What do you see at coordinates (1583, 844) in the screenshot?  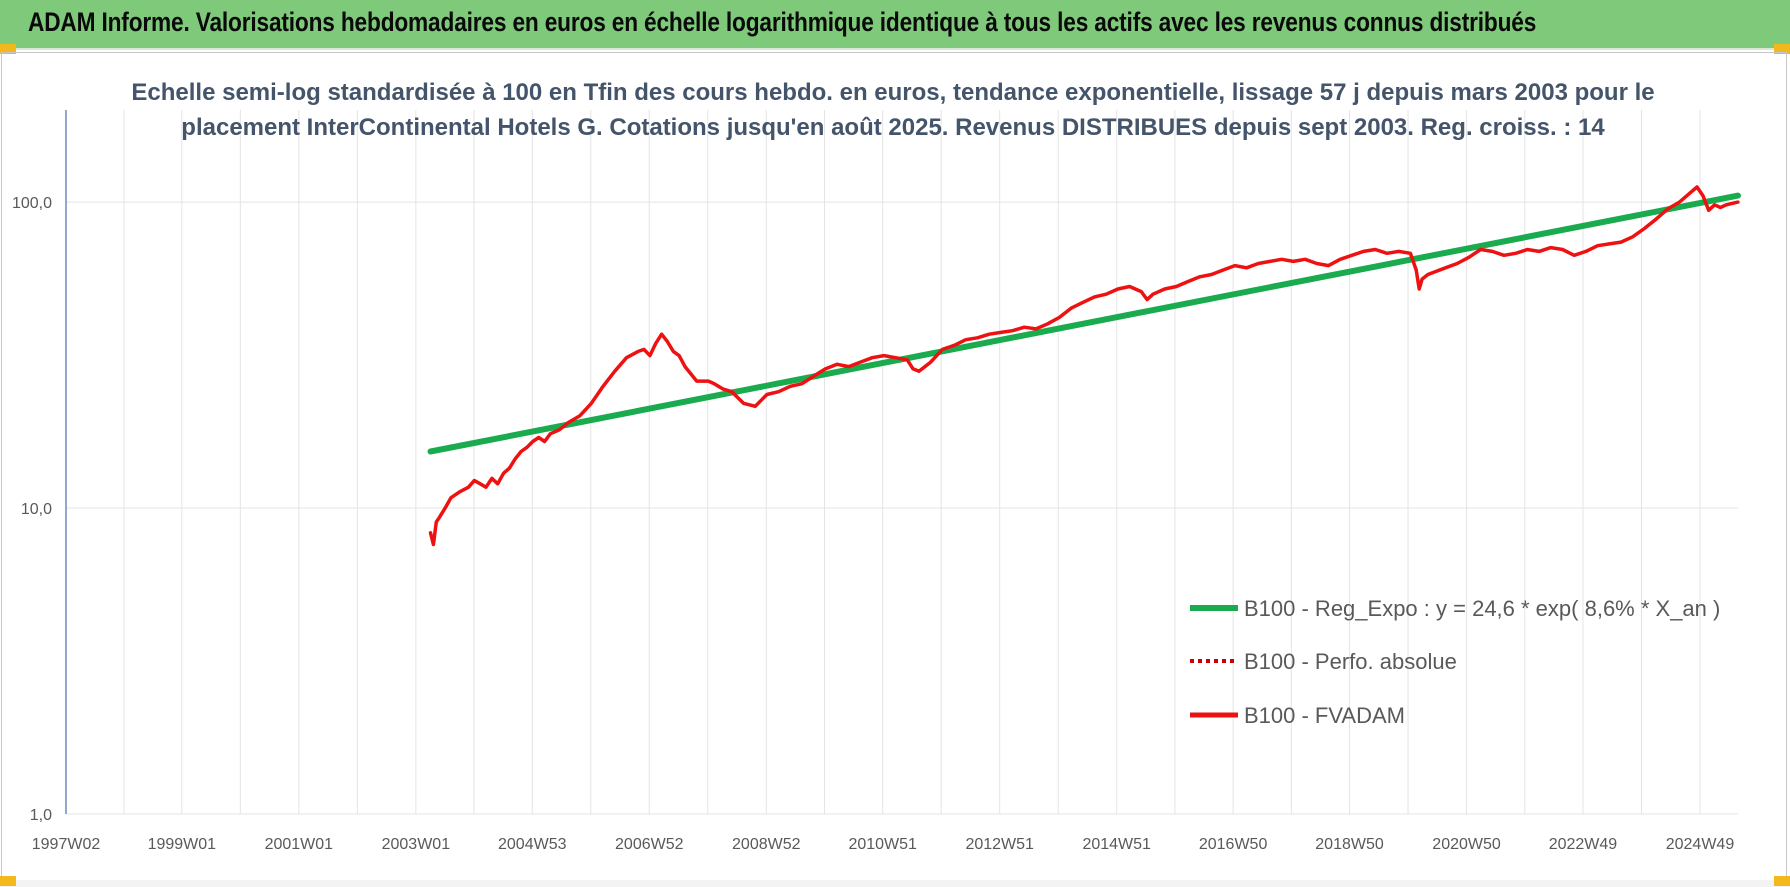 I see `x-tick-label: 2022W49` at bounding box center [1583, 844].